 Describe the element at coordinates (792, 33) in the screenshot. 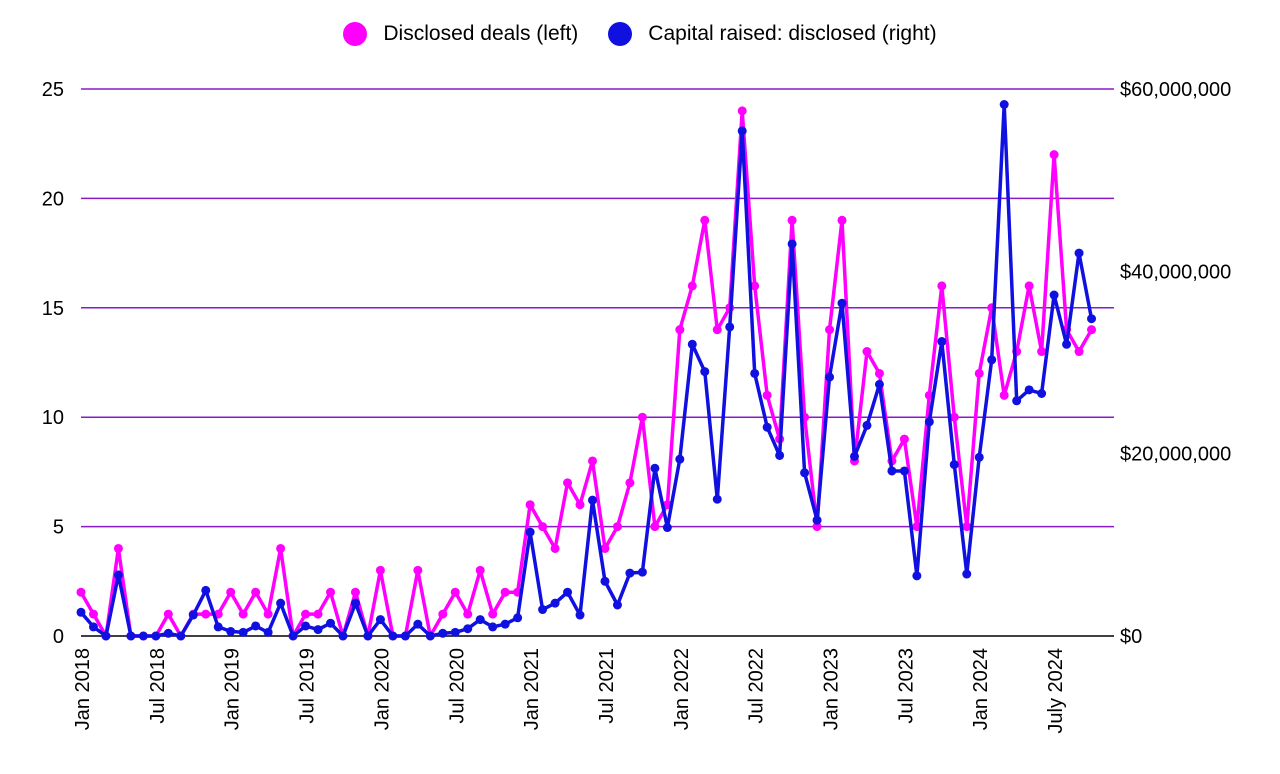

I see `legend-label-capital: Capital raised: disclosed (right)` at that location.